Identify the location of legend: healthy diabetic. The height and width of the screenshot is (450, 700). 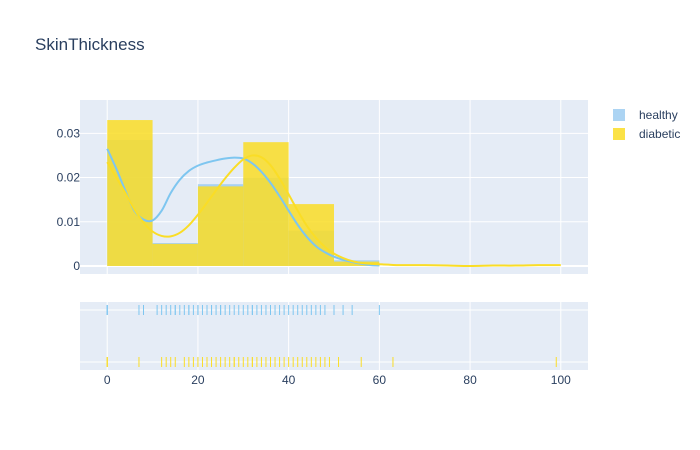
(646, 124).